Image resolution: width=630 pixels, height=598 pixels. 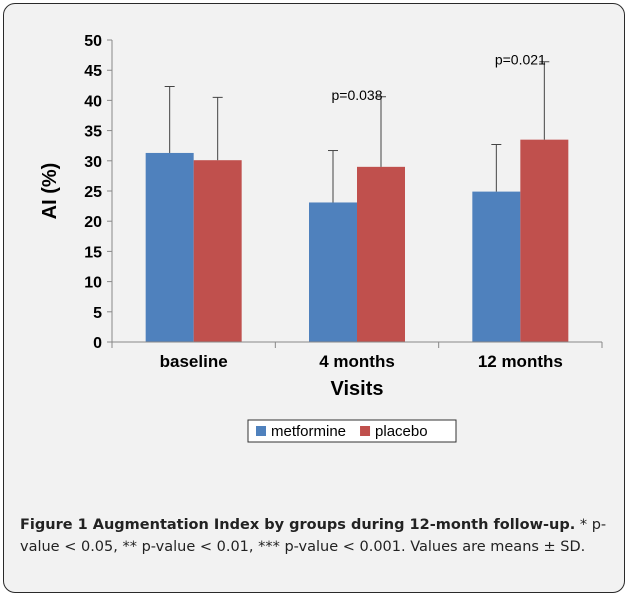 I want to click on y-tick-label: 50, so click(x=93, y=41).